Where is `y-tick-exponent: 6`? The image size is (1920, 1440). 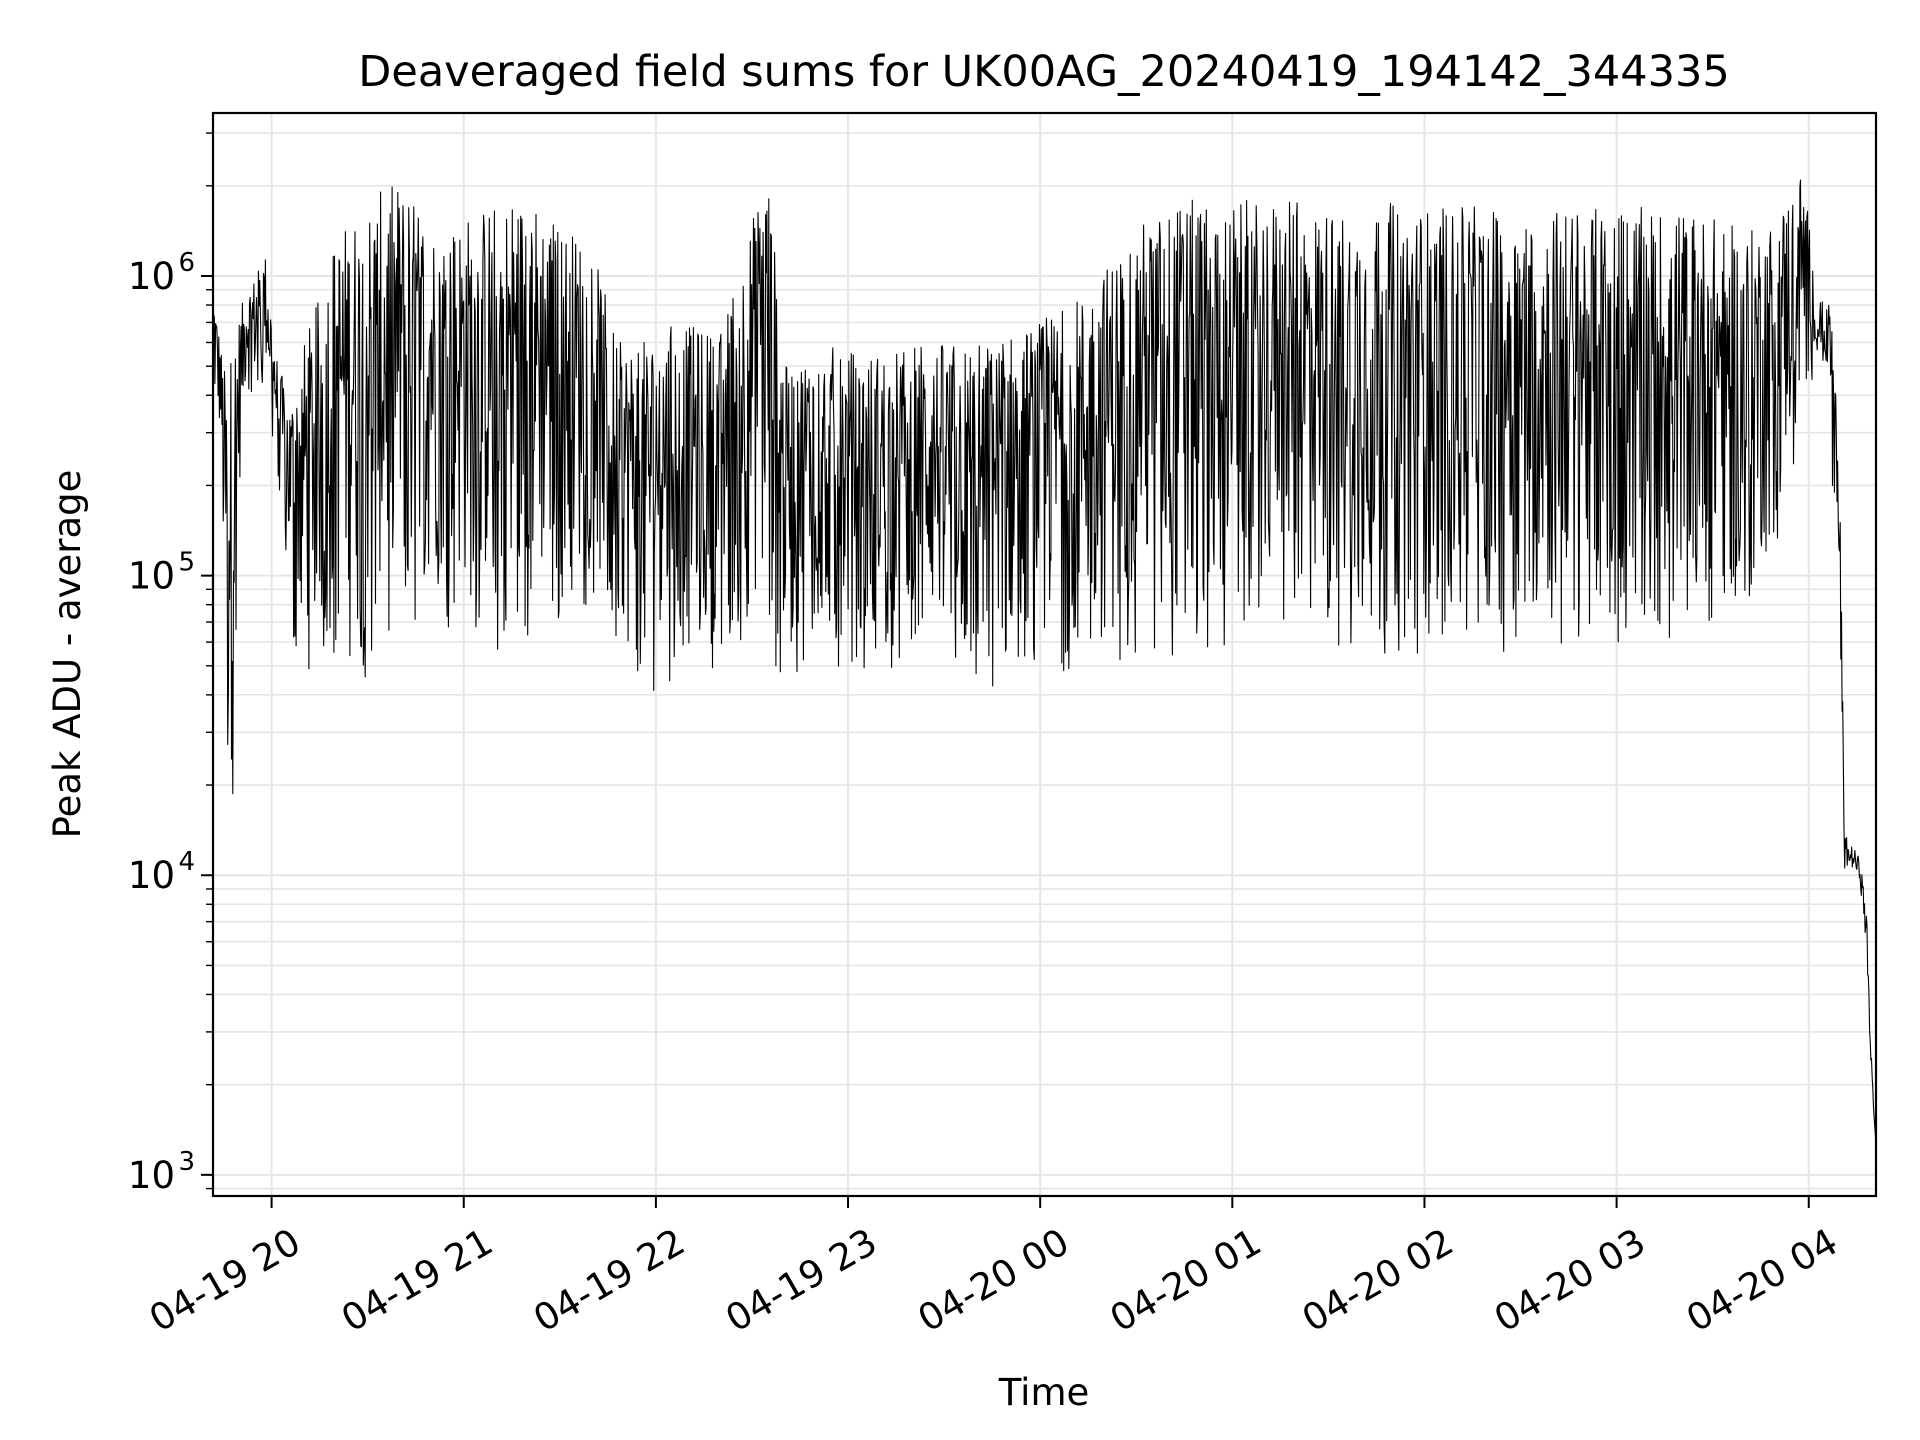 y-tick-exponent: 6 is located at coordinates (186, 263).